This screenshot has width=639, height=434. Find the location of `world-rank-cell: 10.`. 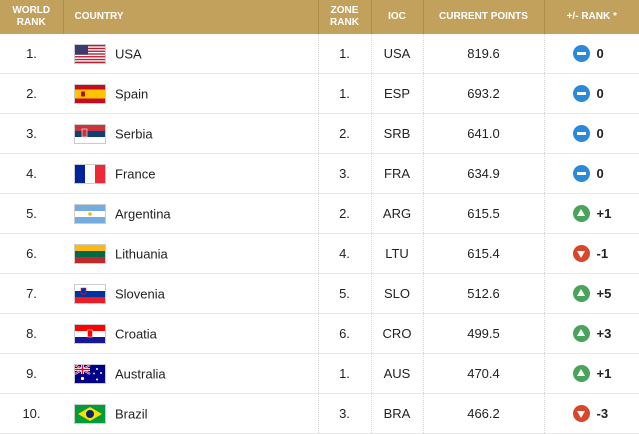

world-rank-cell: 10. is located at coordinates (31, 413).